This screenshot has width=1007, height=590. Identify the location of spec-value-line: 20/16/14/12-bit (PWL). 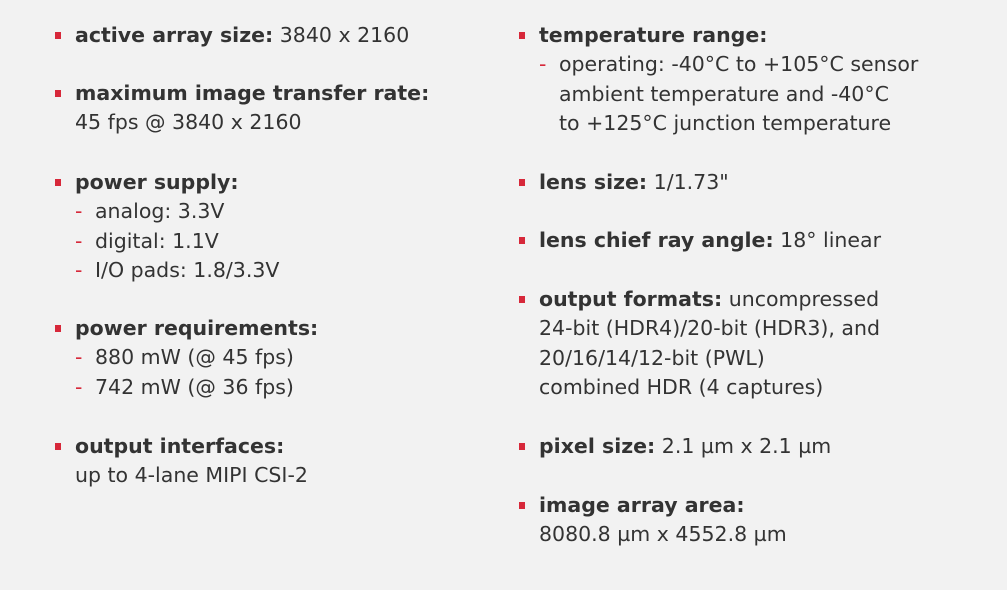
(652, 357).